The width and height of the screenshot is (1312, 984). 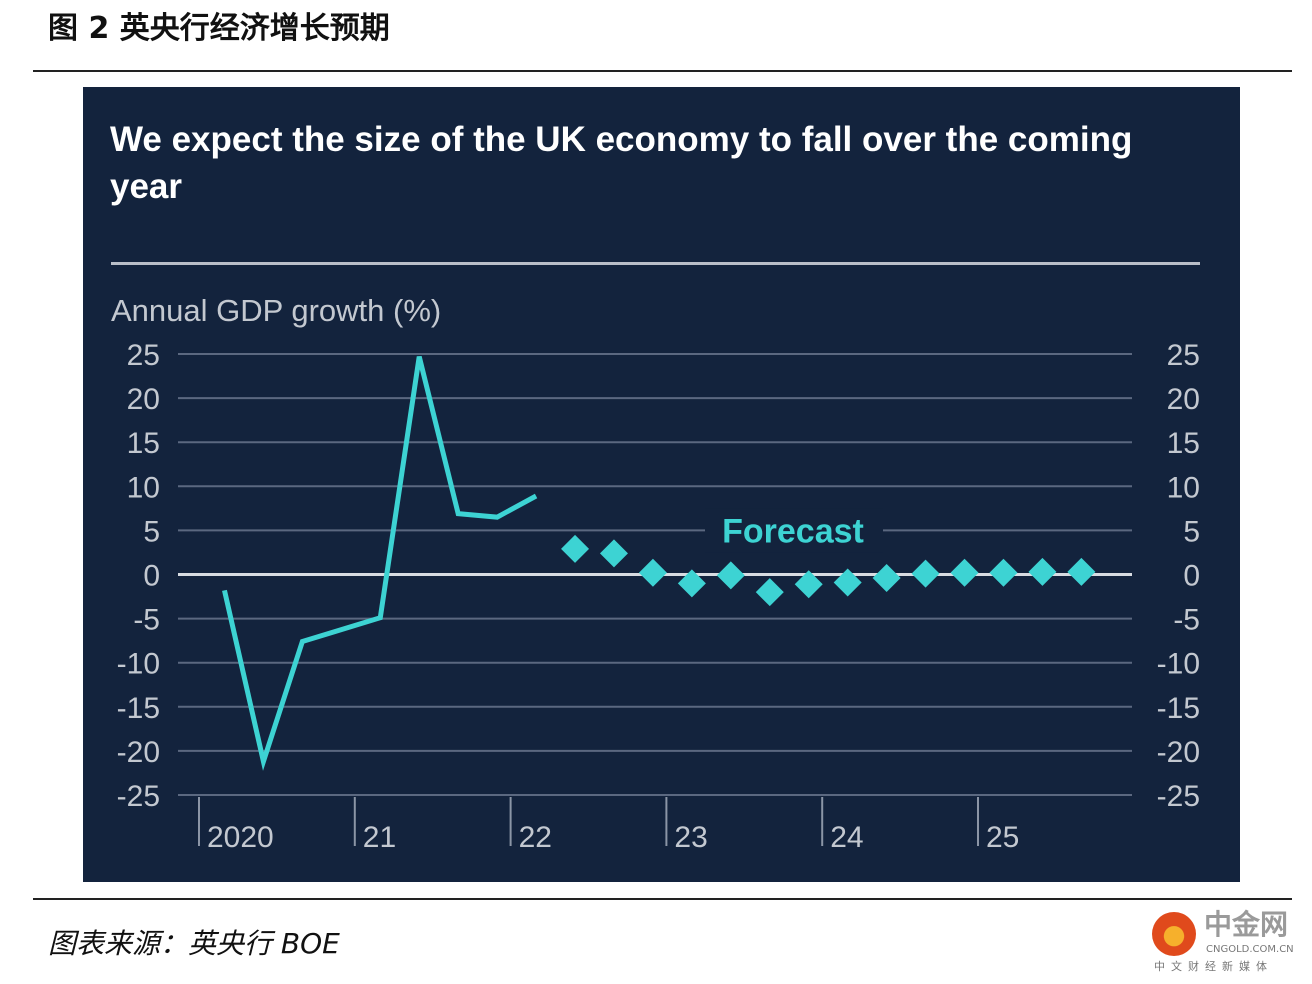 I want to click on y-tick-label-left: -5, so click(x=146, y=620).